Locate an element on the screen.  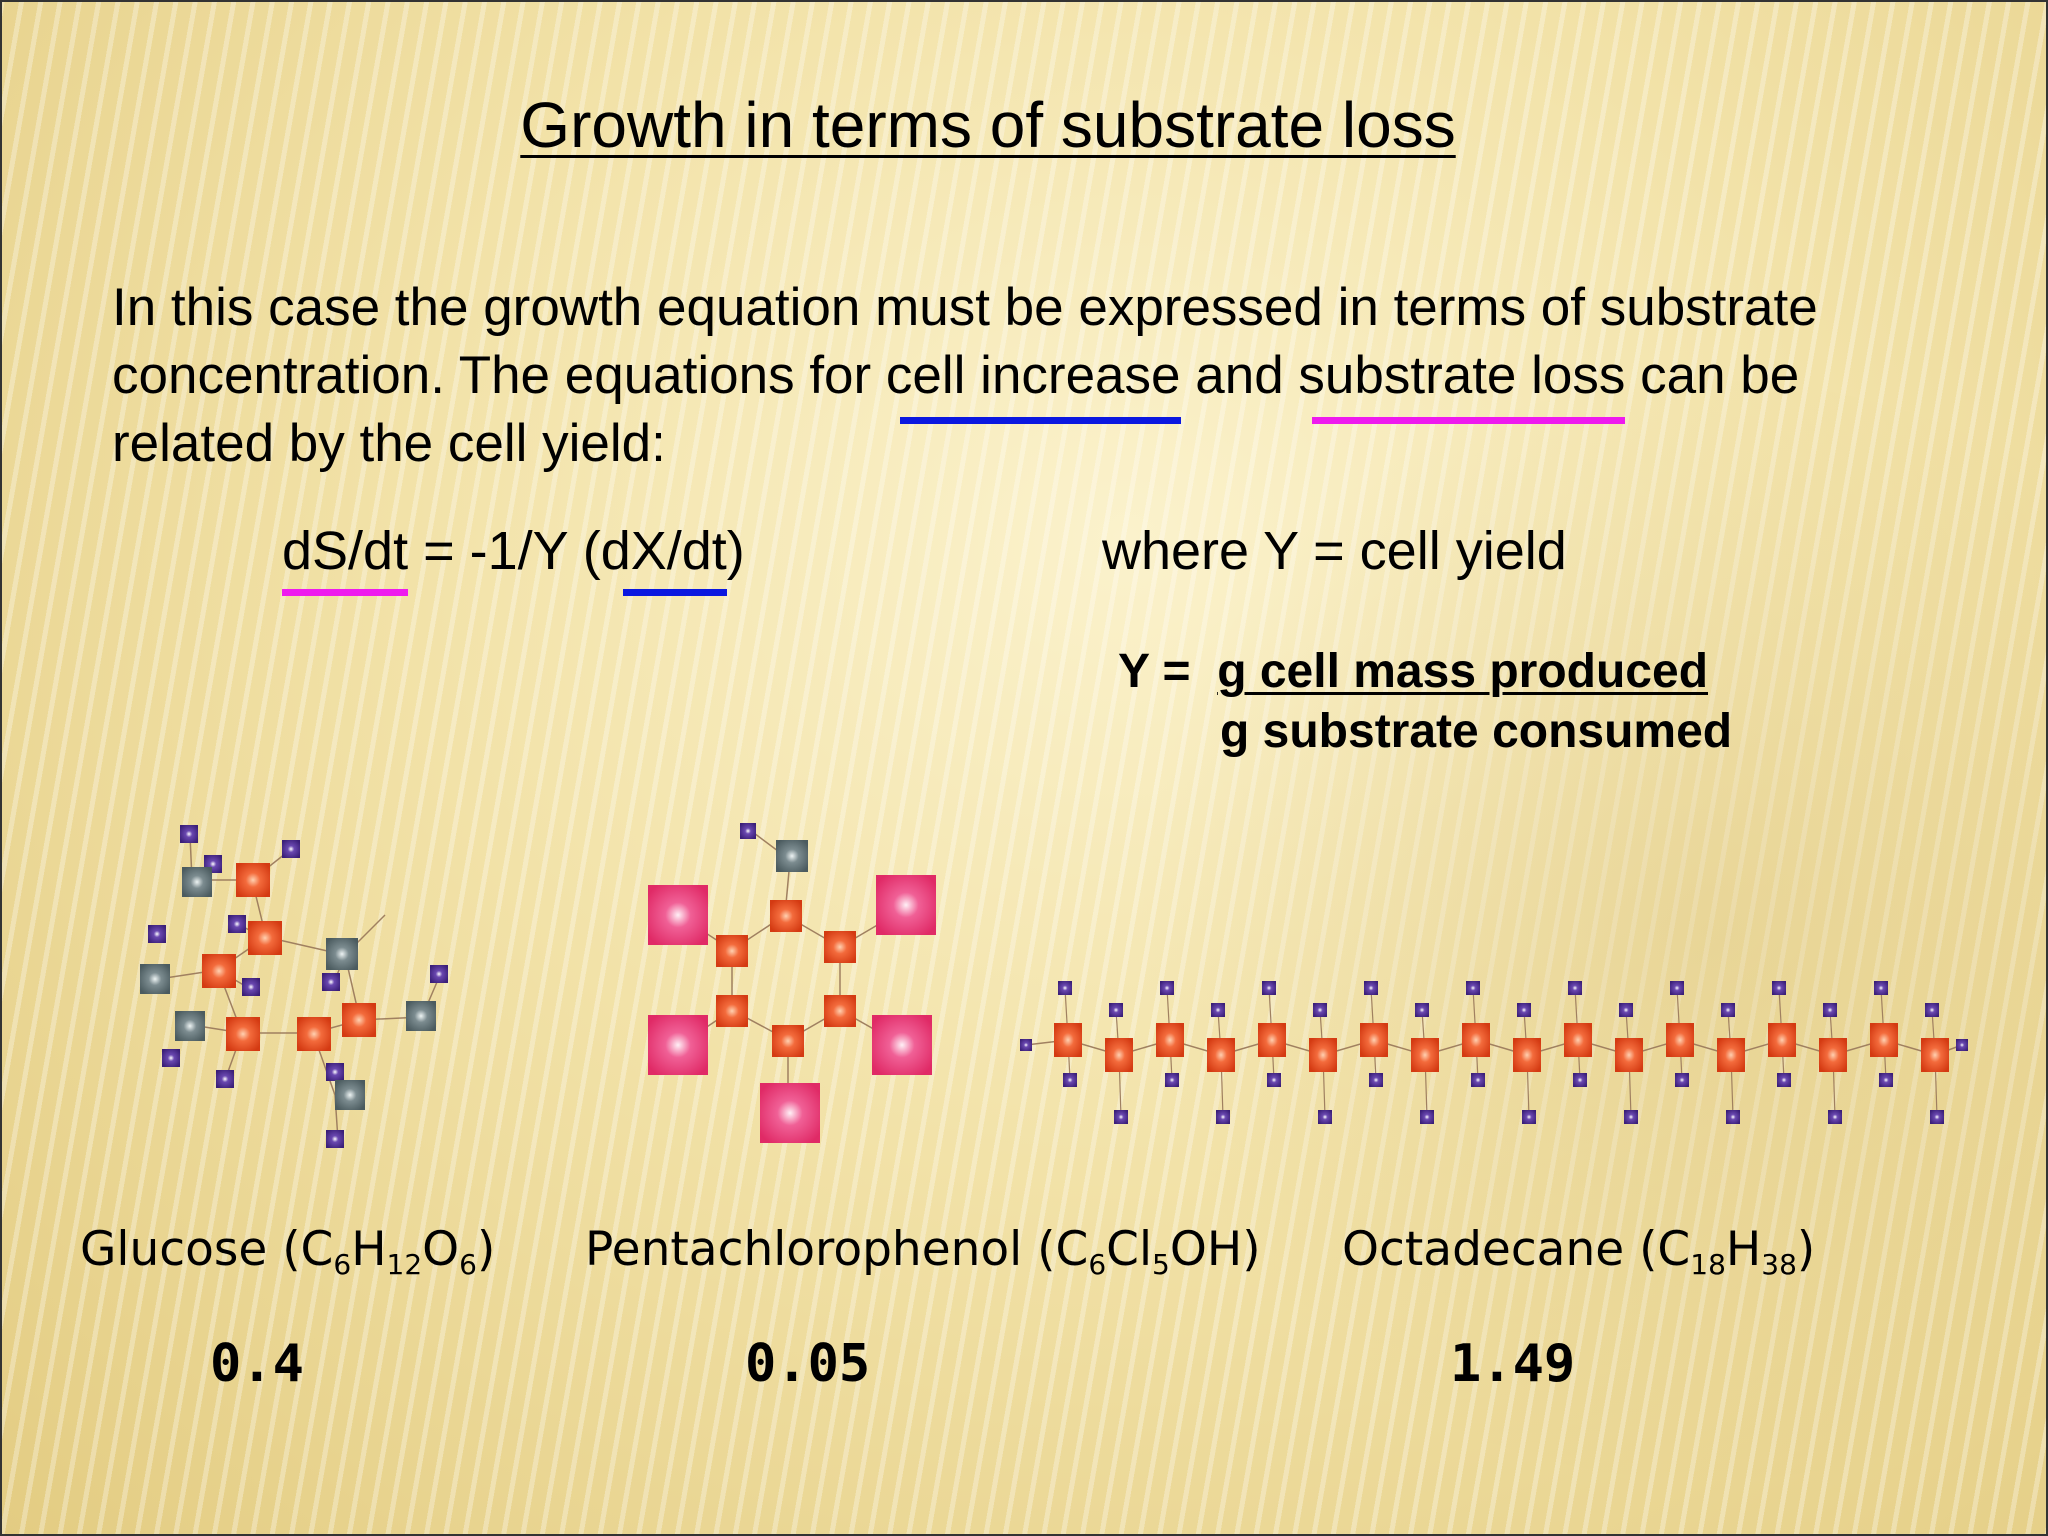
equation-close: ) is located at coordinates (735, 551).